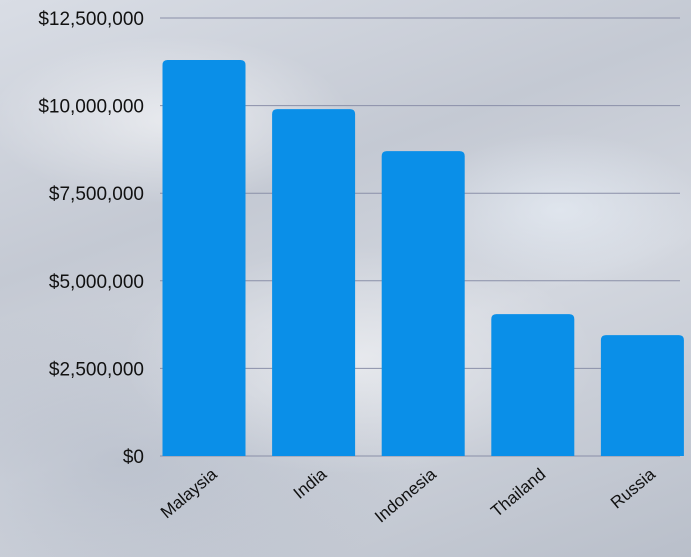 The image size is (691, 557). I want to click on x-category-label: Malaysia, so click(189, 493).